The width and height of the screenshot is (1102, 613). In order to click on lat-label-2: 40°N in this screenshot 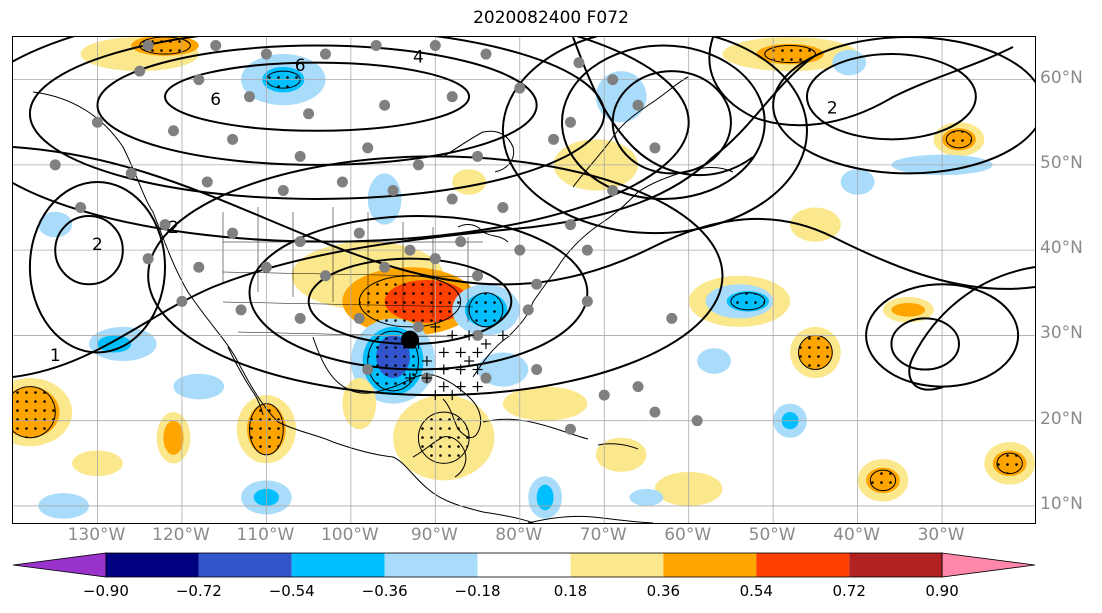, I will do `click(1061, 248)`.